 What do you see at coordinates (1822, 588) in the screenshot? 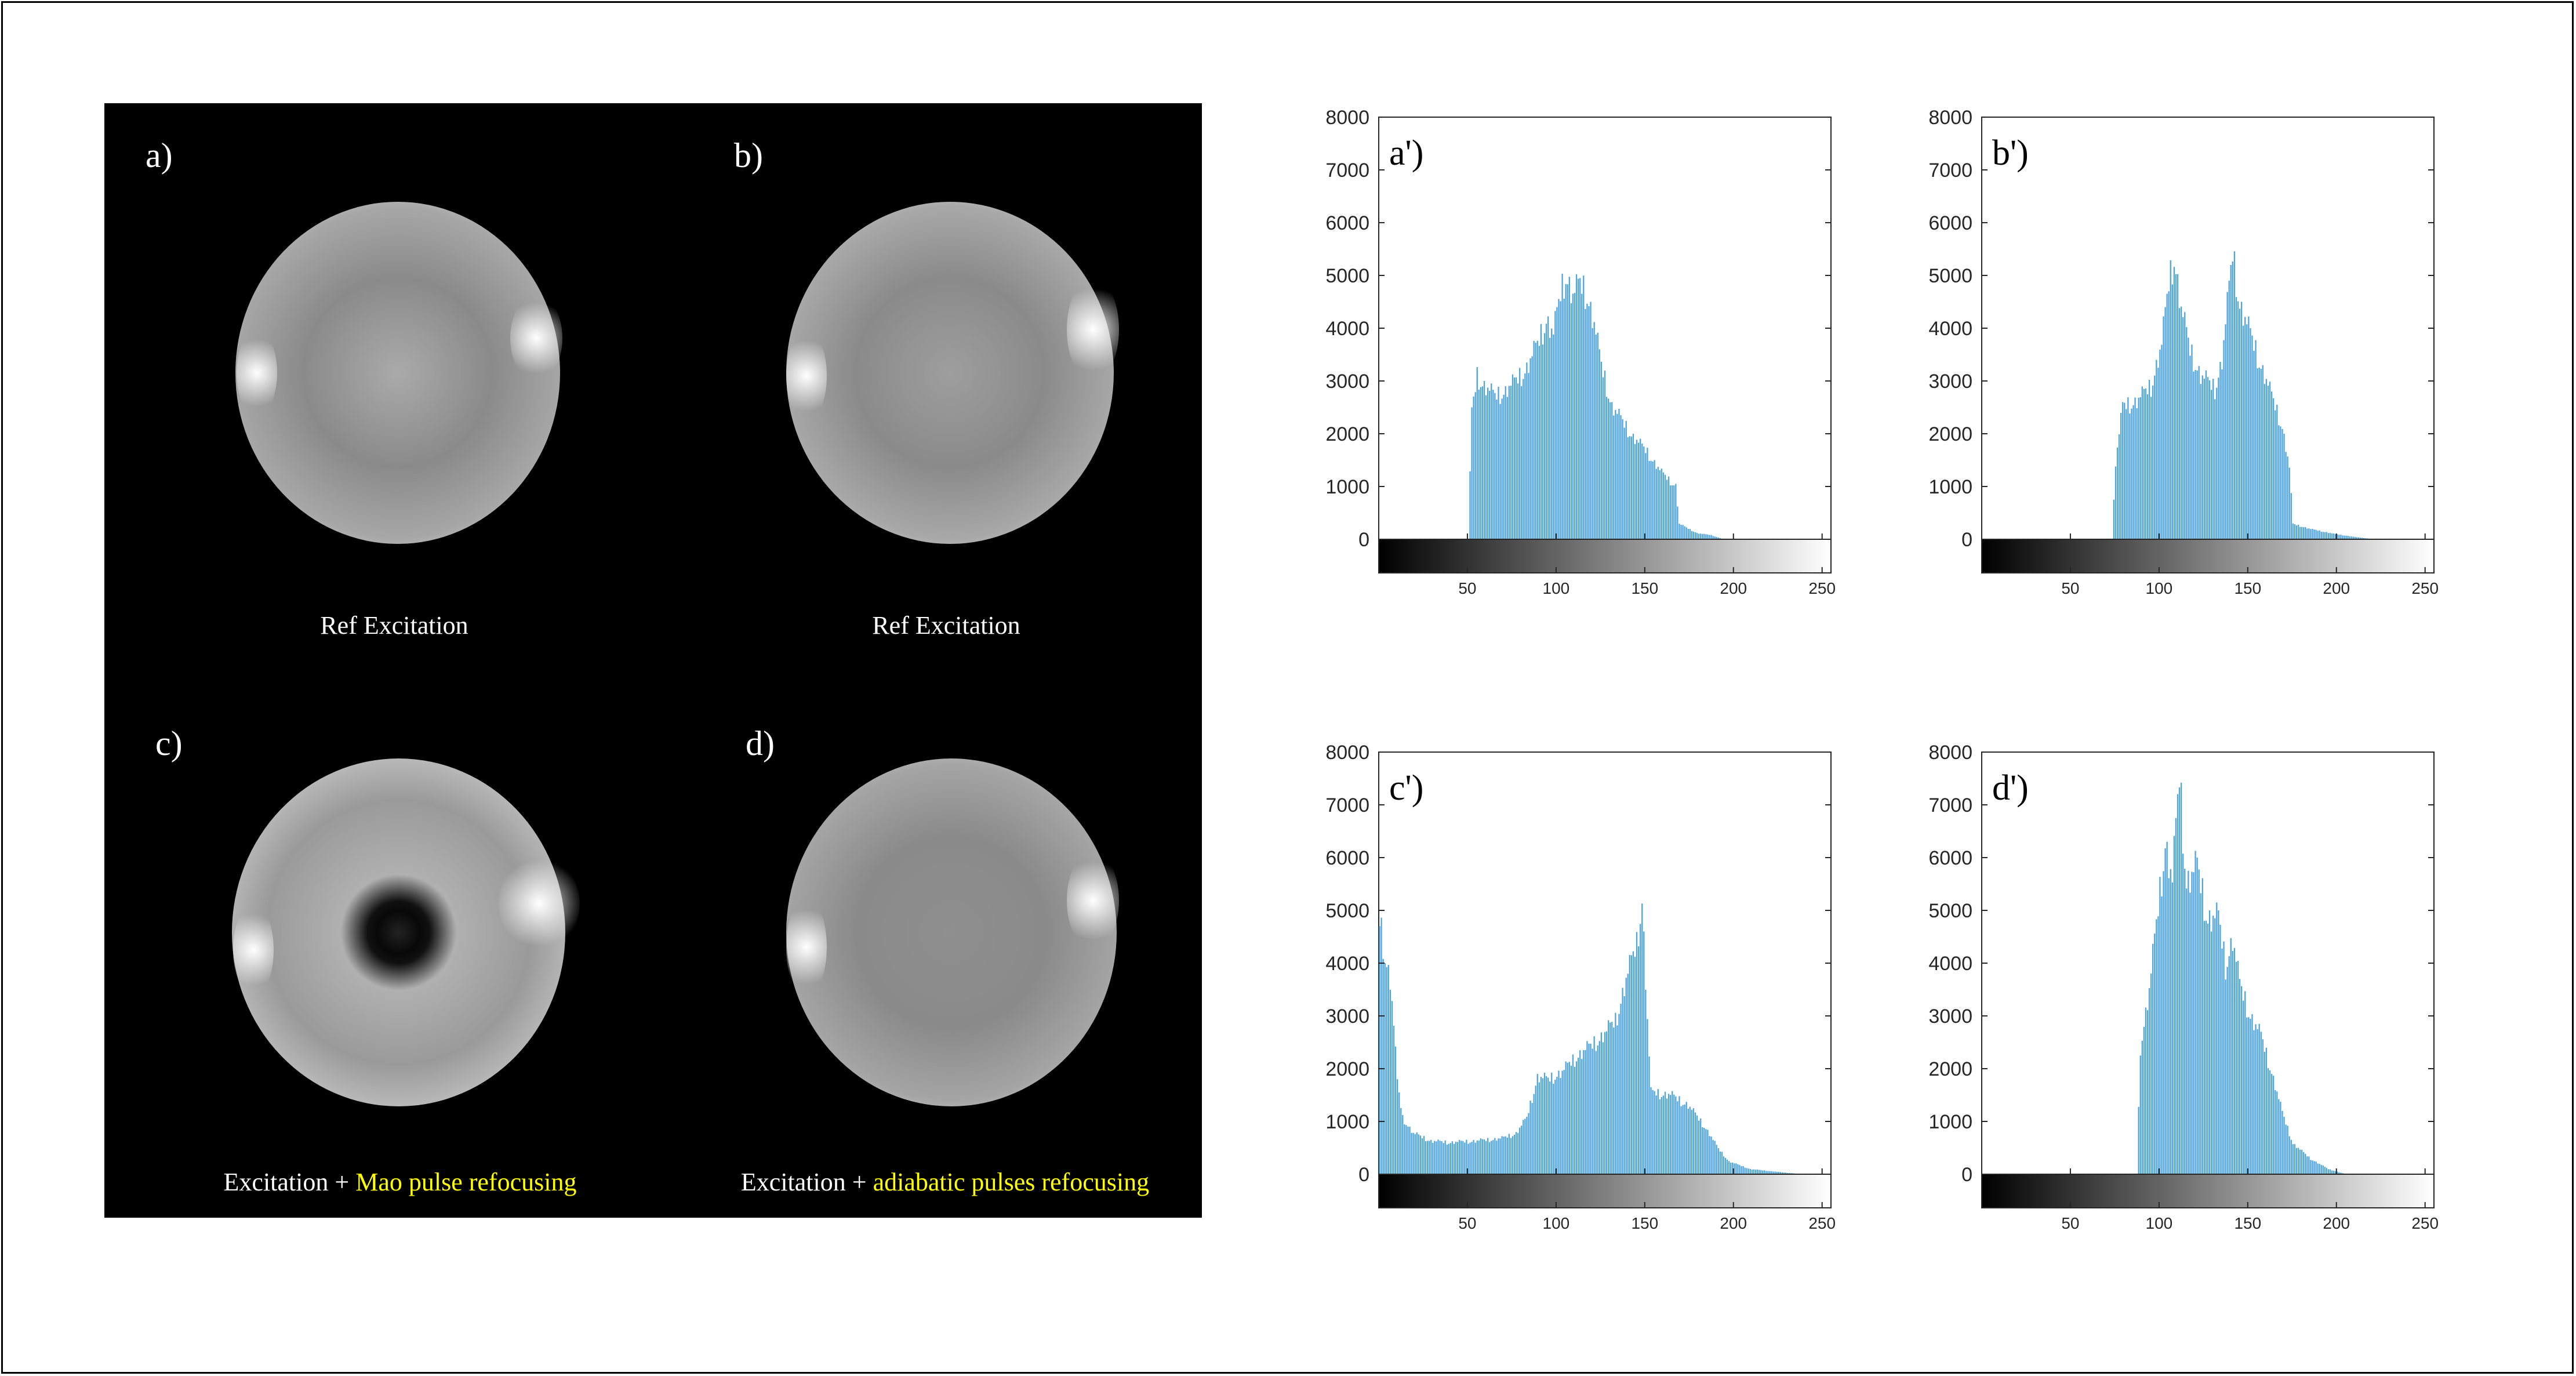
I see `x-tick-label: 250` at bounding box center [1822, 588].